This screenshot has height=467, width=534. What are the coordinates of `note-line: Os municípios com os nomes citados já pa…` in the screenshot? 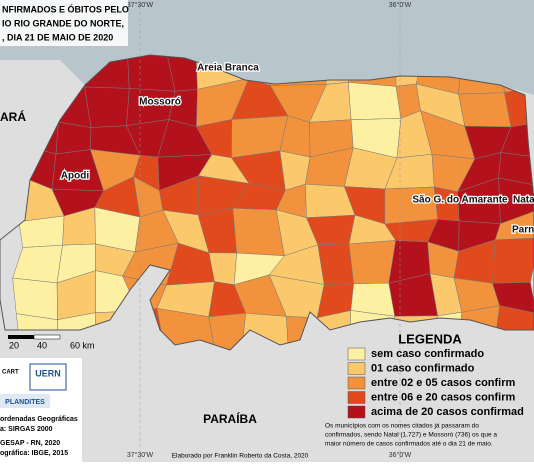 It's located at (402, 426).